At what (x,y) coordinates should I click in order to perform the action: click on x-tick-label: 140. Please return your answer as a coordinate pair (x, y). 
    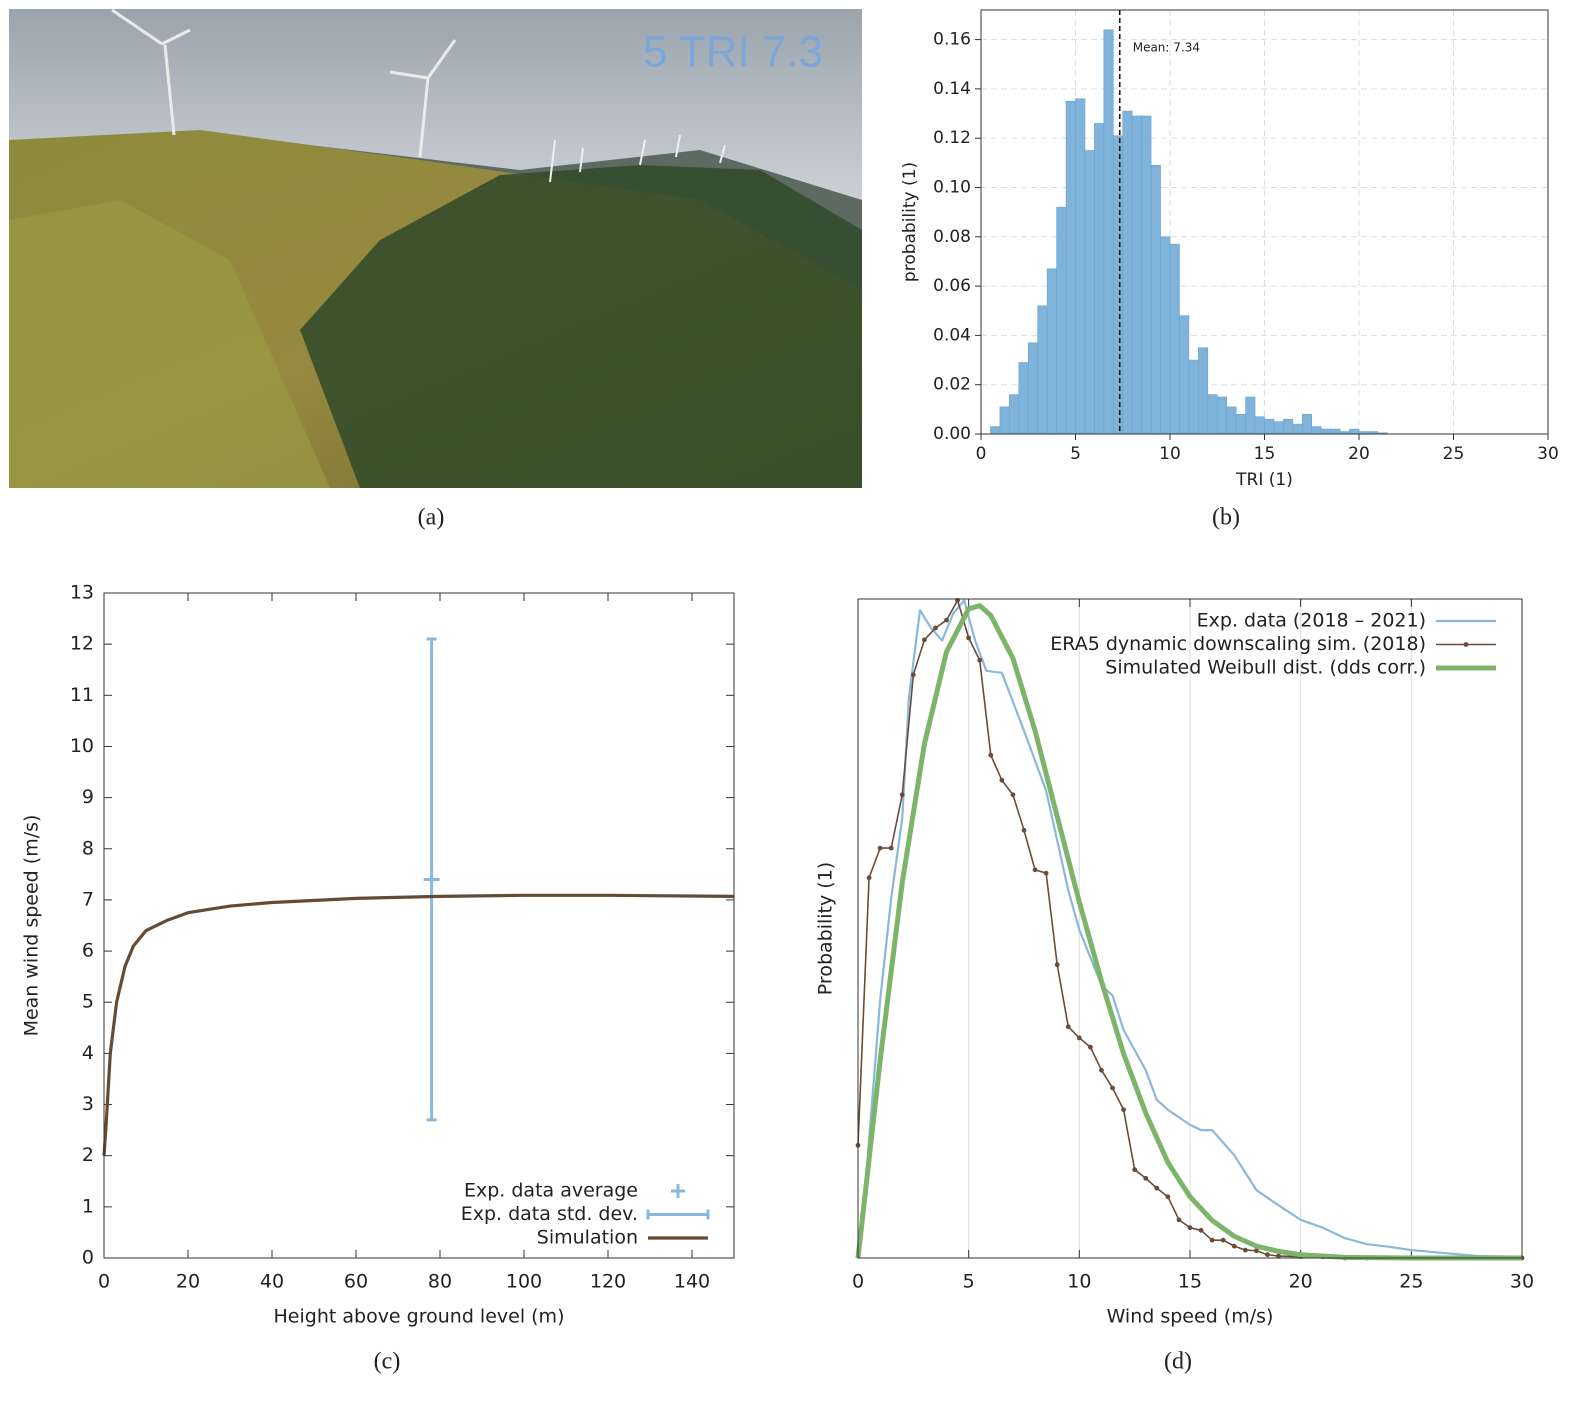
    Looking at the image, I should click on (692, 1282).